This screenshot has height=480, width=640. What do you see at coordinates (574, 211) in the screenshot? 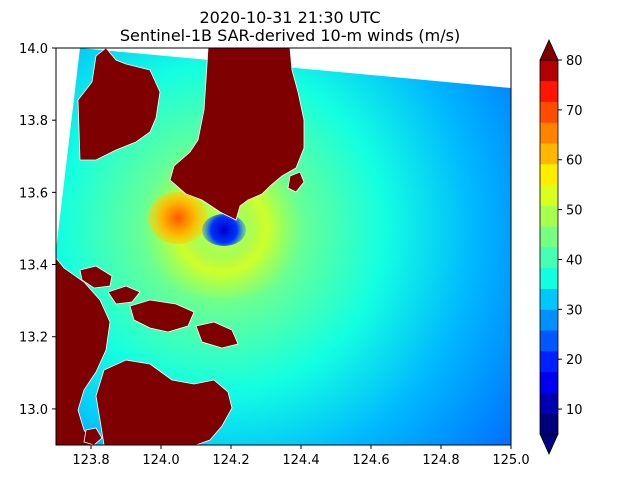
I see `colorbar-tick-label: 50` at bounding box center [574, 211].